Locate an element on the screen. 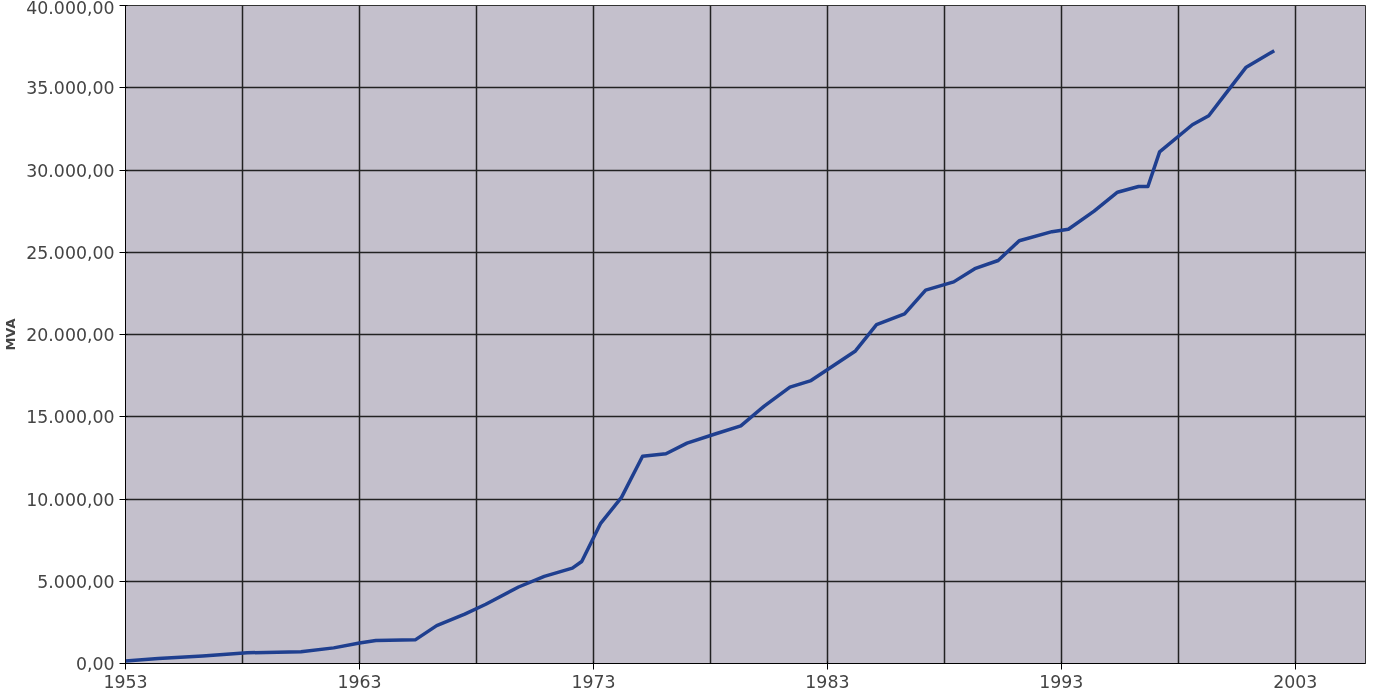  x-tick-label: 1983 is located at coordinates (827, 681).